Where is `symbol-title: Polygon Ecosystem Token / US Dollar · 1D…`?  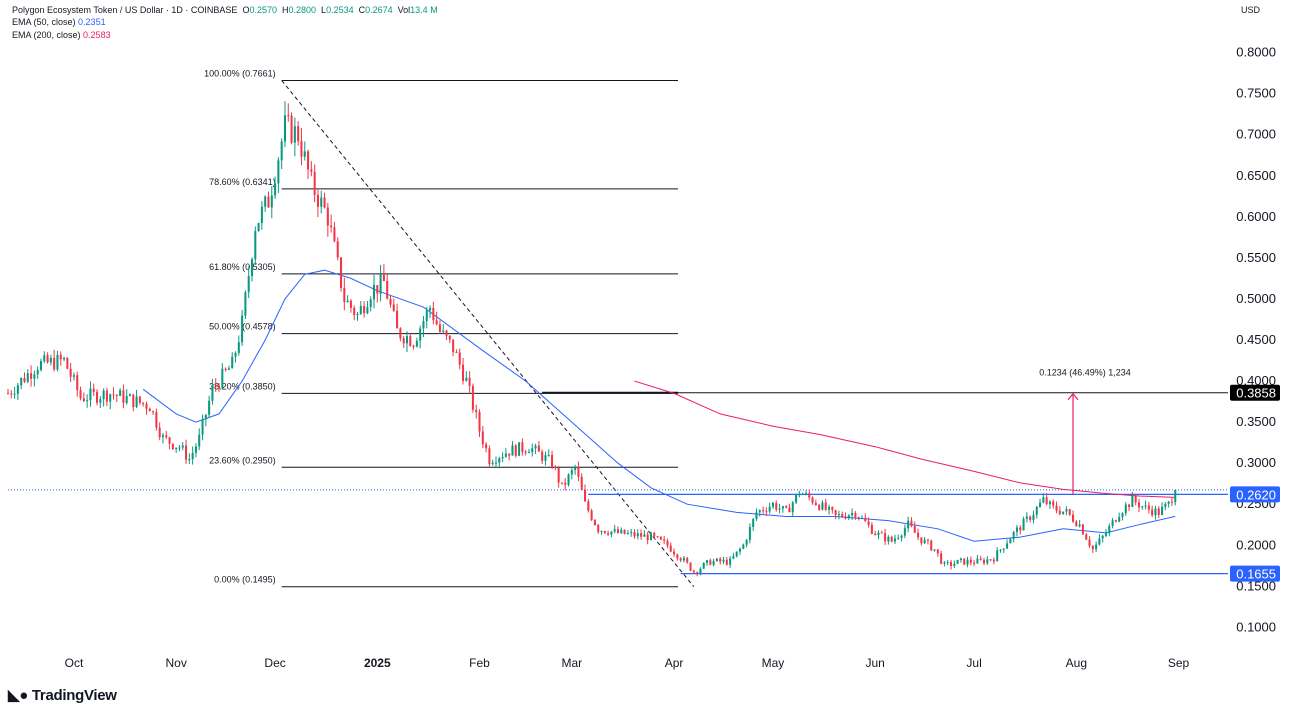 symbol-title: Polygon Ecosystem Token / US Dollar · 1D… is located at coordinates (125, 10).